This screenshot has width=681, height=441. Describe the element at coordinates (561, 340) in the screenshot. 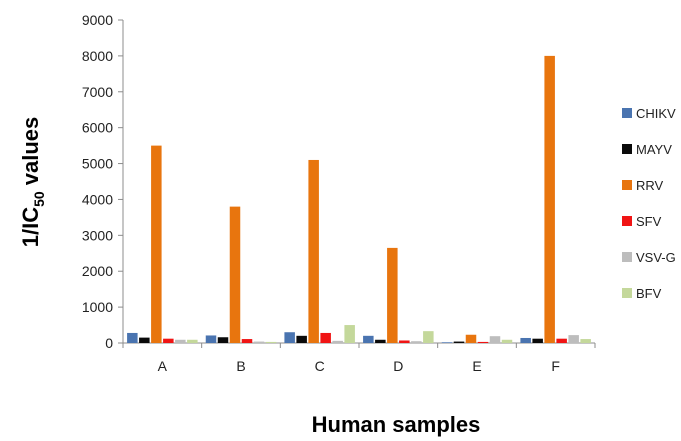

I see `bar-sfv-f` at that location.